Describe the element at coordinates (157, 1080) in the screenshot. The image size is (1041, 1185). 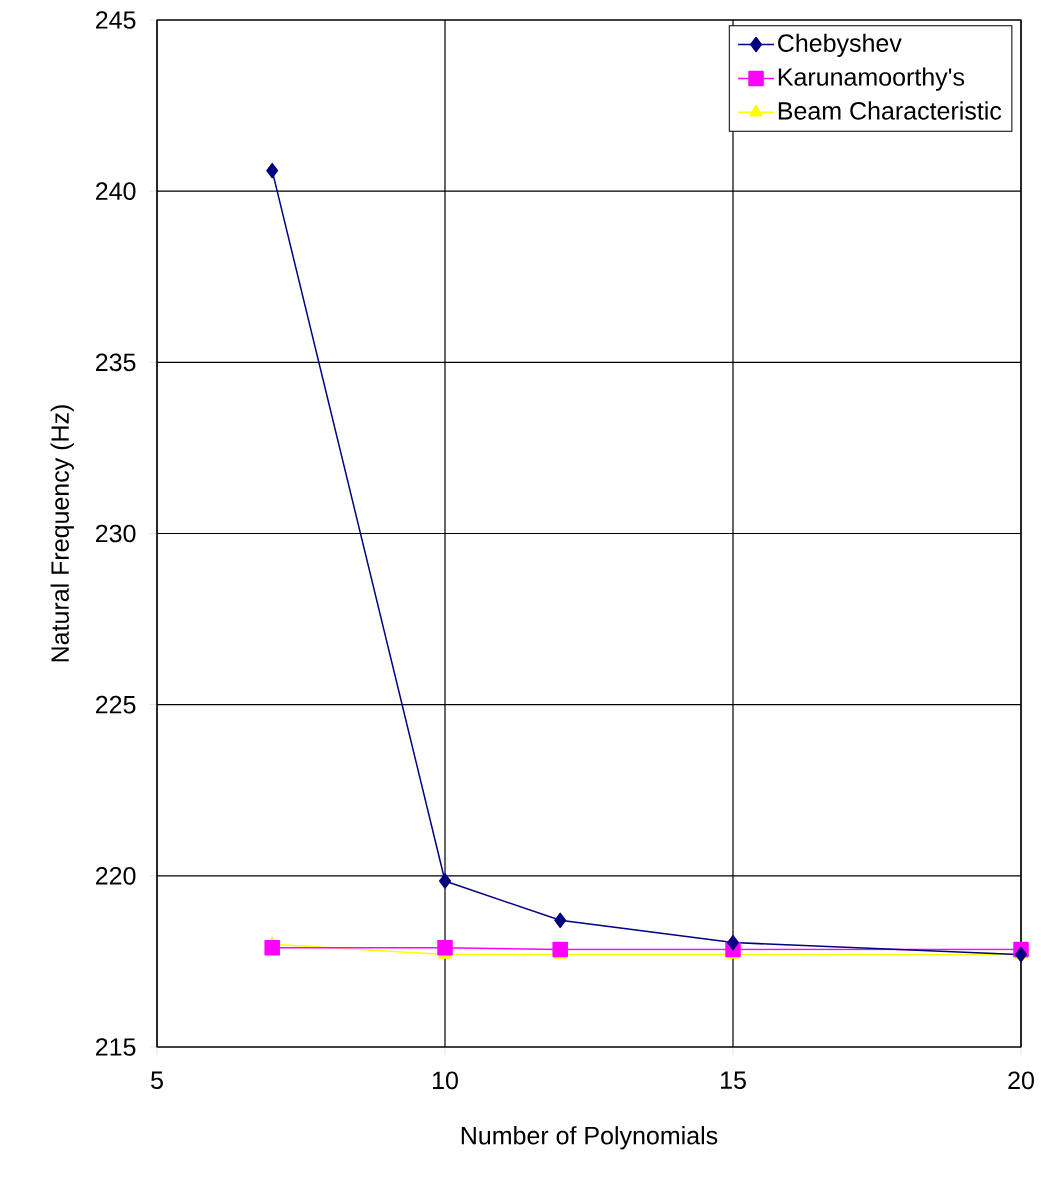
I see `x-tick-label: 5` at that location.